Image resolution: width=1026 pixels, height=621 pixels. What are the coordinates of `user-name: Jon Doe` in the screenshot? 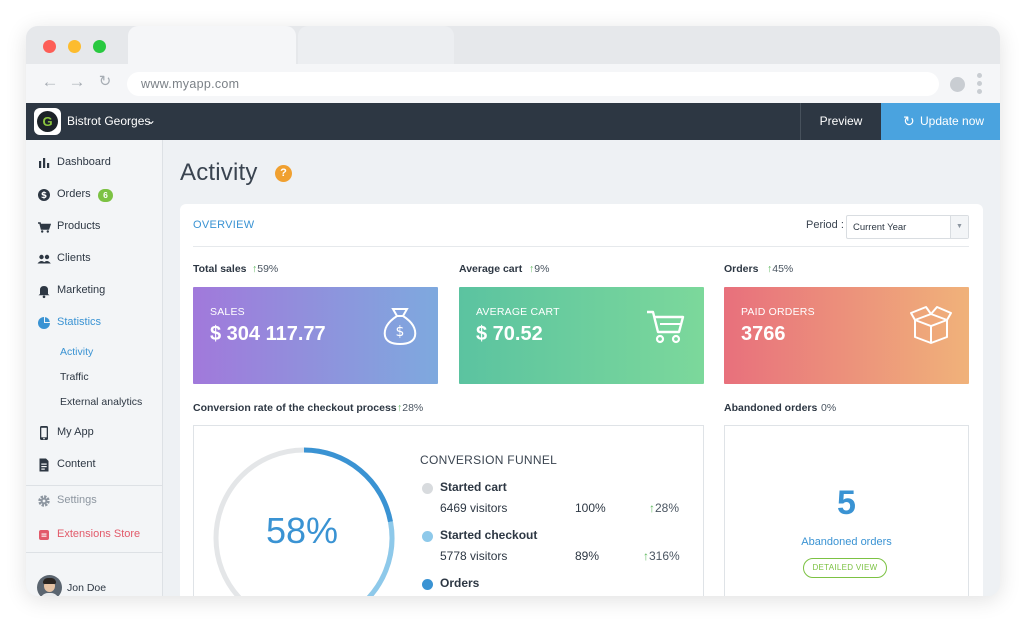 It's located at (87, 588).